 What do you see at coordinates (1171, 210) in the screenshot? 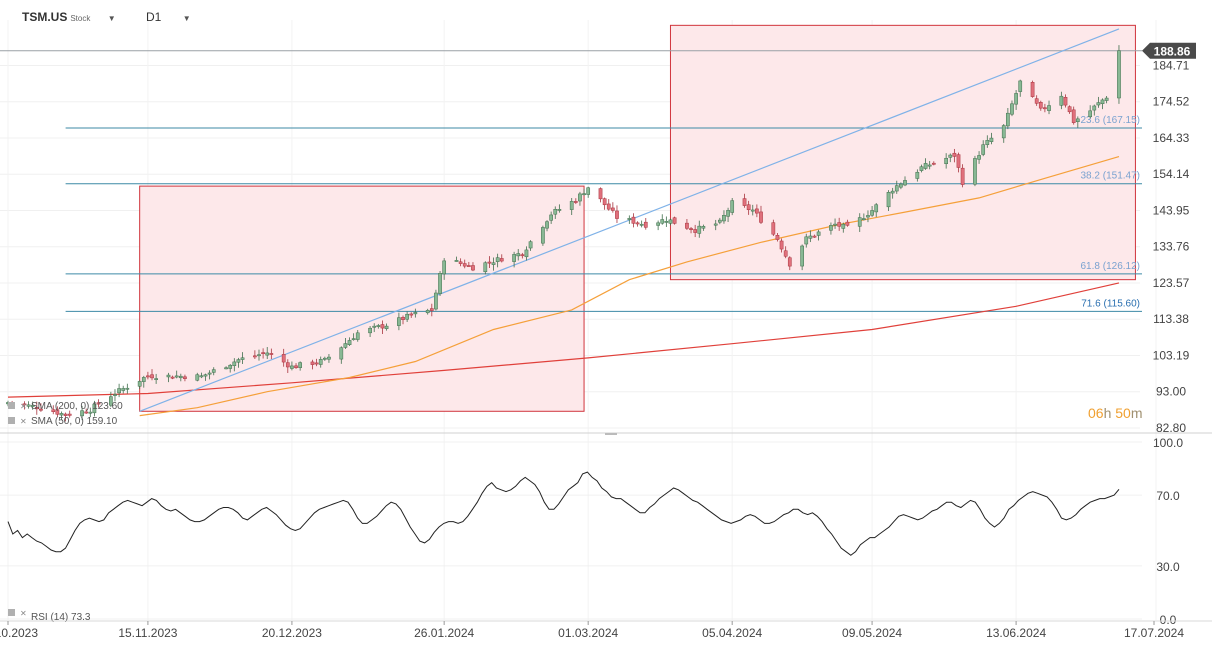
I see `price-axis-label: 143.95` at bounding box center [1171, 210].